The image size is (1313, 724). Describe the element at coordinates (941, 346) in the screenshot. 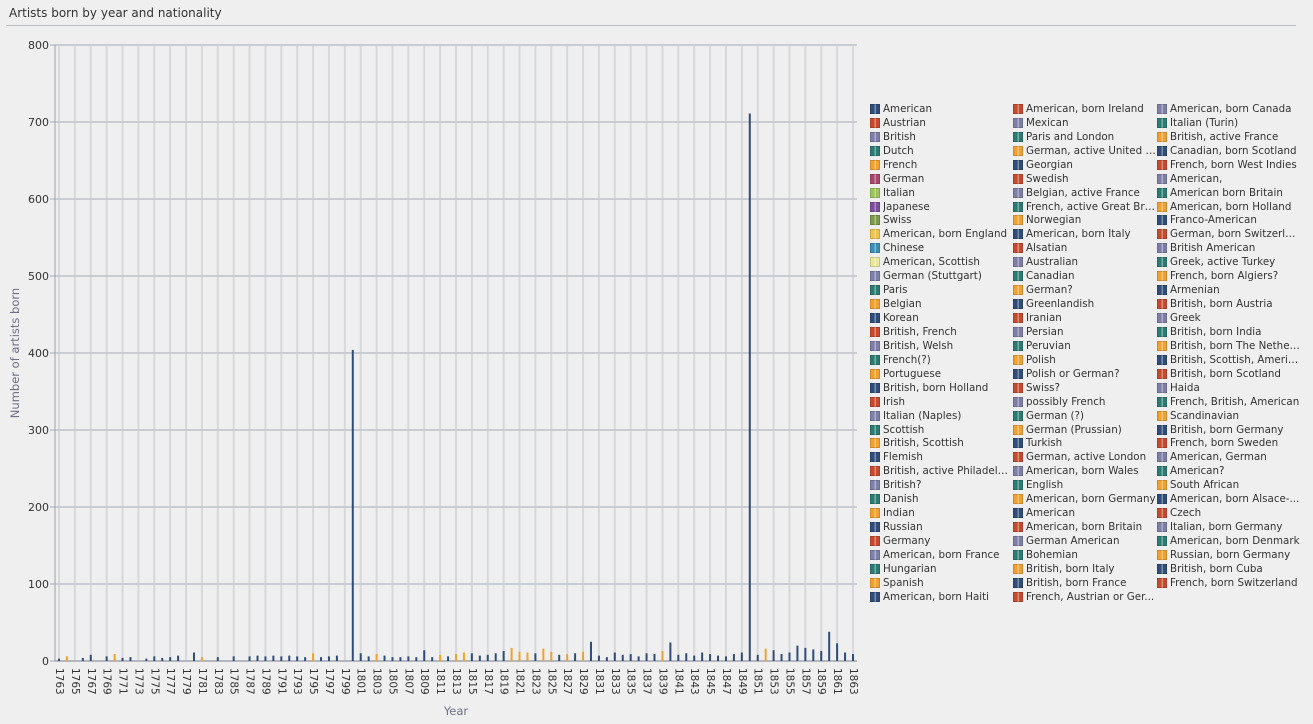

I see `legend-item: British, Welsh` at that location.